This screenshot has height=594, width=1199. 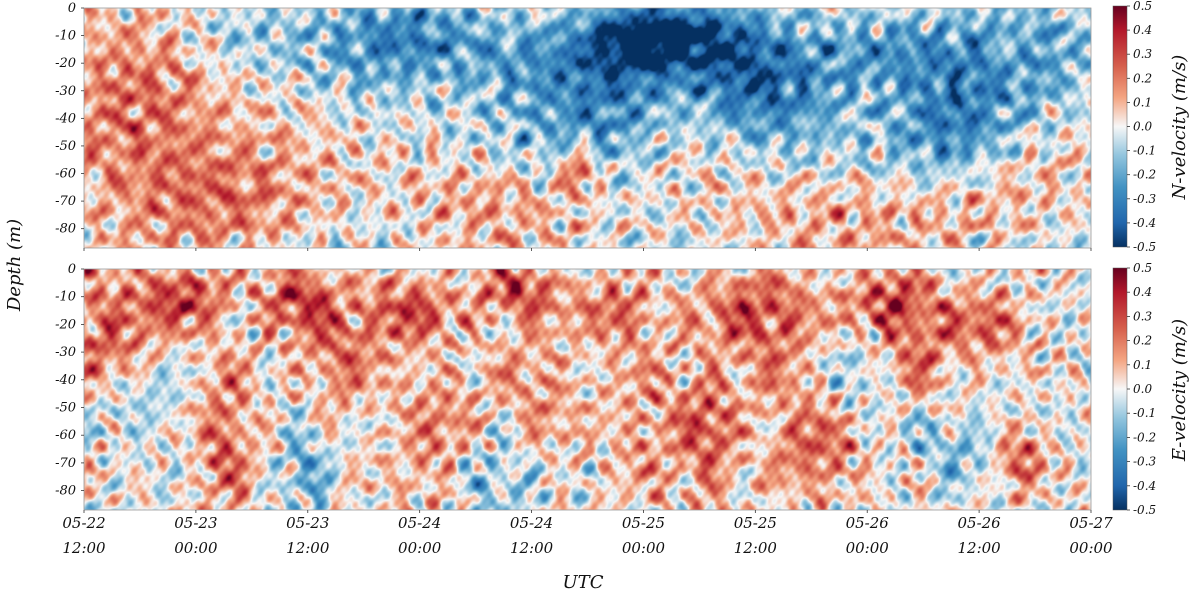 I want to click on x-tick-date: 05-22, so click(x=83, y=523).